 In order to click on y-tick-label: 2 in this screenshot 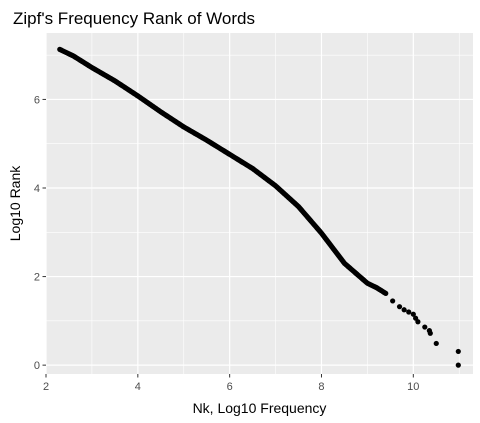, I will do `click(37, 278)`.